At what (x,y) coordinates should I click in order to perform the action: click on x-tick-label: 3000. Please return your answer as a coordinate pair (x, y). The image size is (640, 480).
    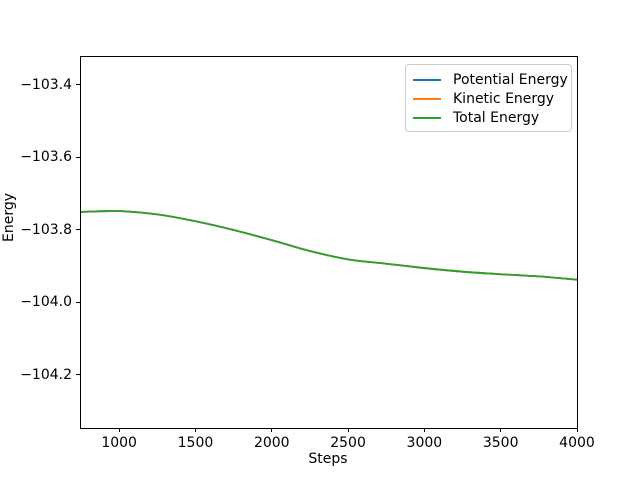
    Looking at the image, I should click on (424, 443).